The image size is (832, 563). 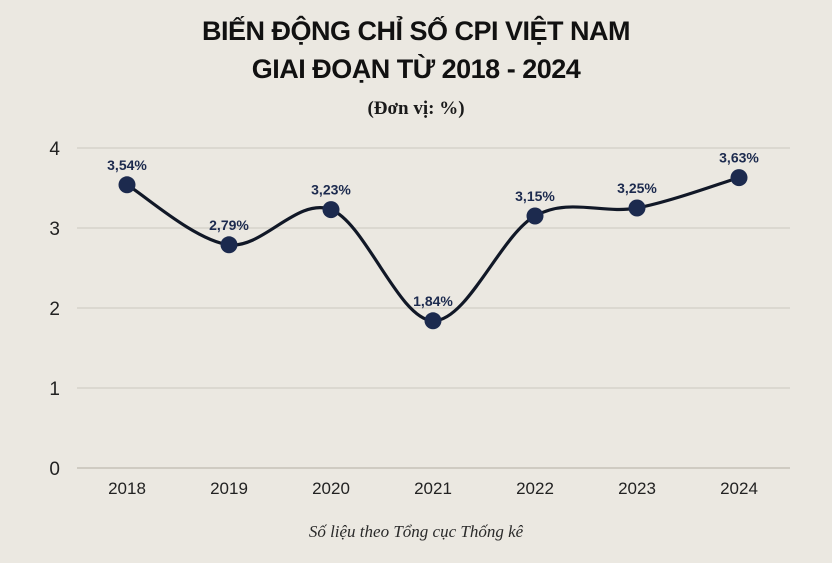 I want to click on data-point-2024, so click(x=739, y=178).